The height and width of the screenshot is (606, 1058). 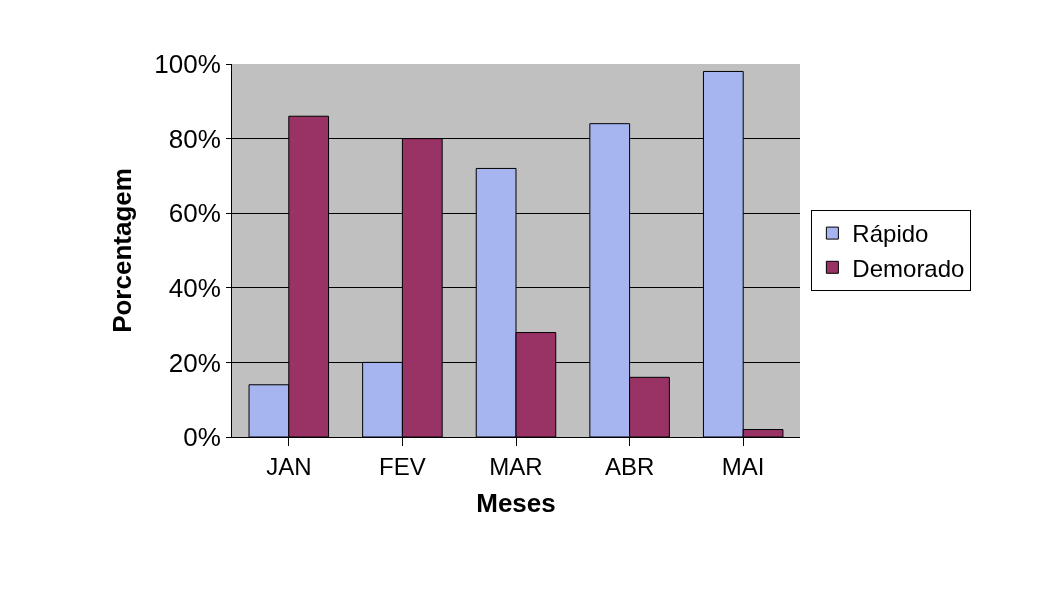 I want to click on x-axis-title: Meses, so click(x=516, y=503).